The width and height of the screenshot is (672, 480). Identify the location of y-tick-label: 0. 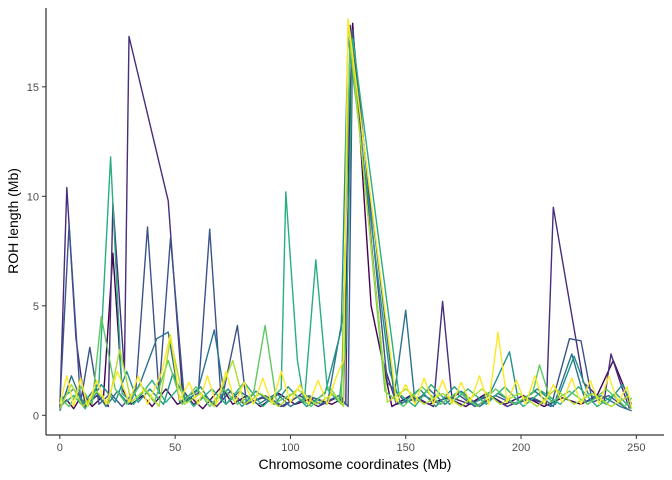
(36, 416).